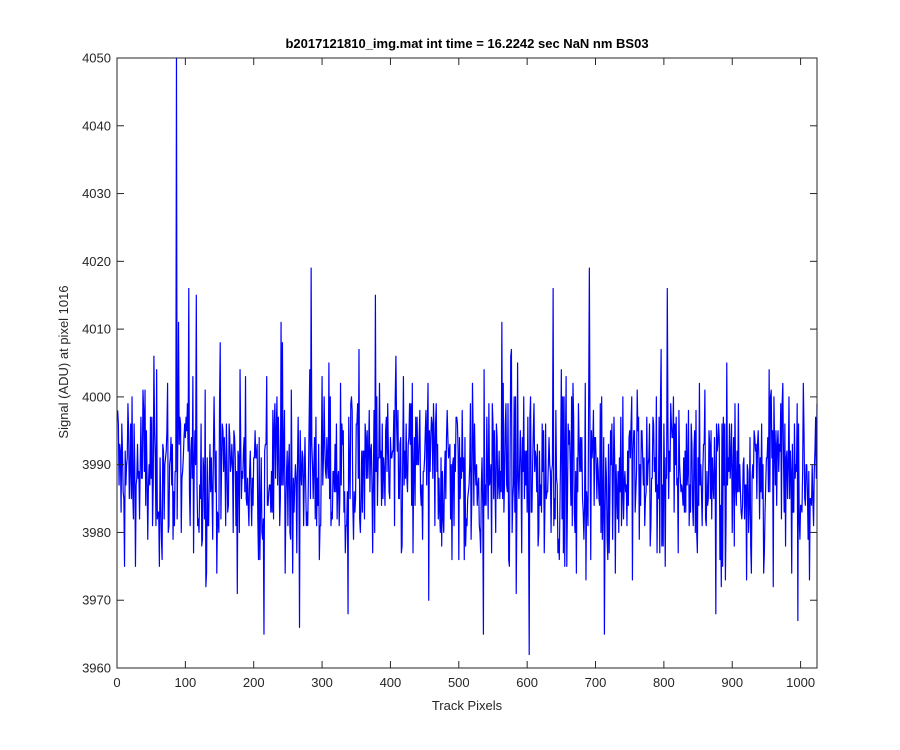 This screenshot has height=750, width=900. I want to click on y-tick-label: 4000, so click(96, 396).